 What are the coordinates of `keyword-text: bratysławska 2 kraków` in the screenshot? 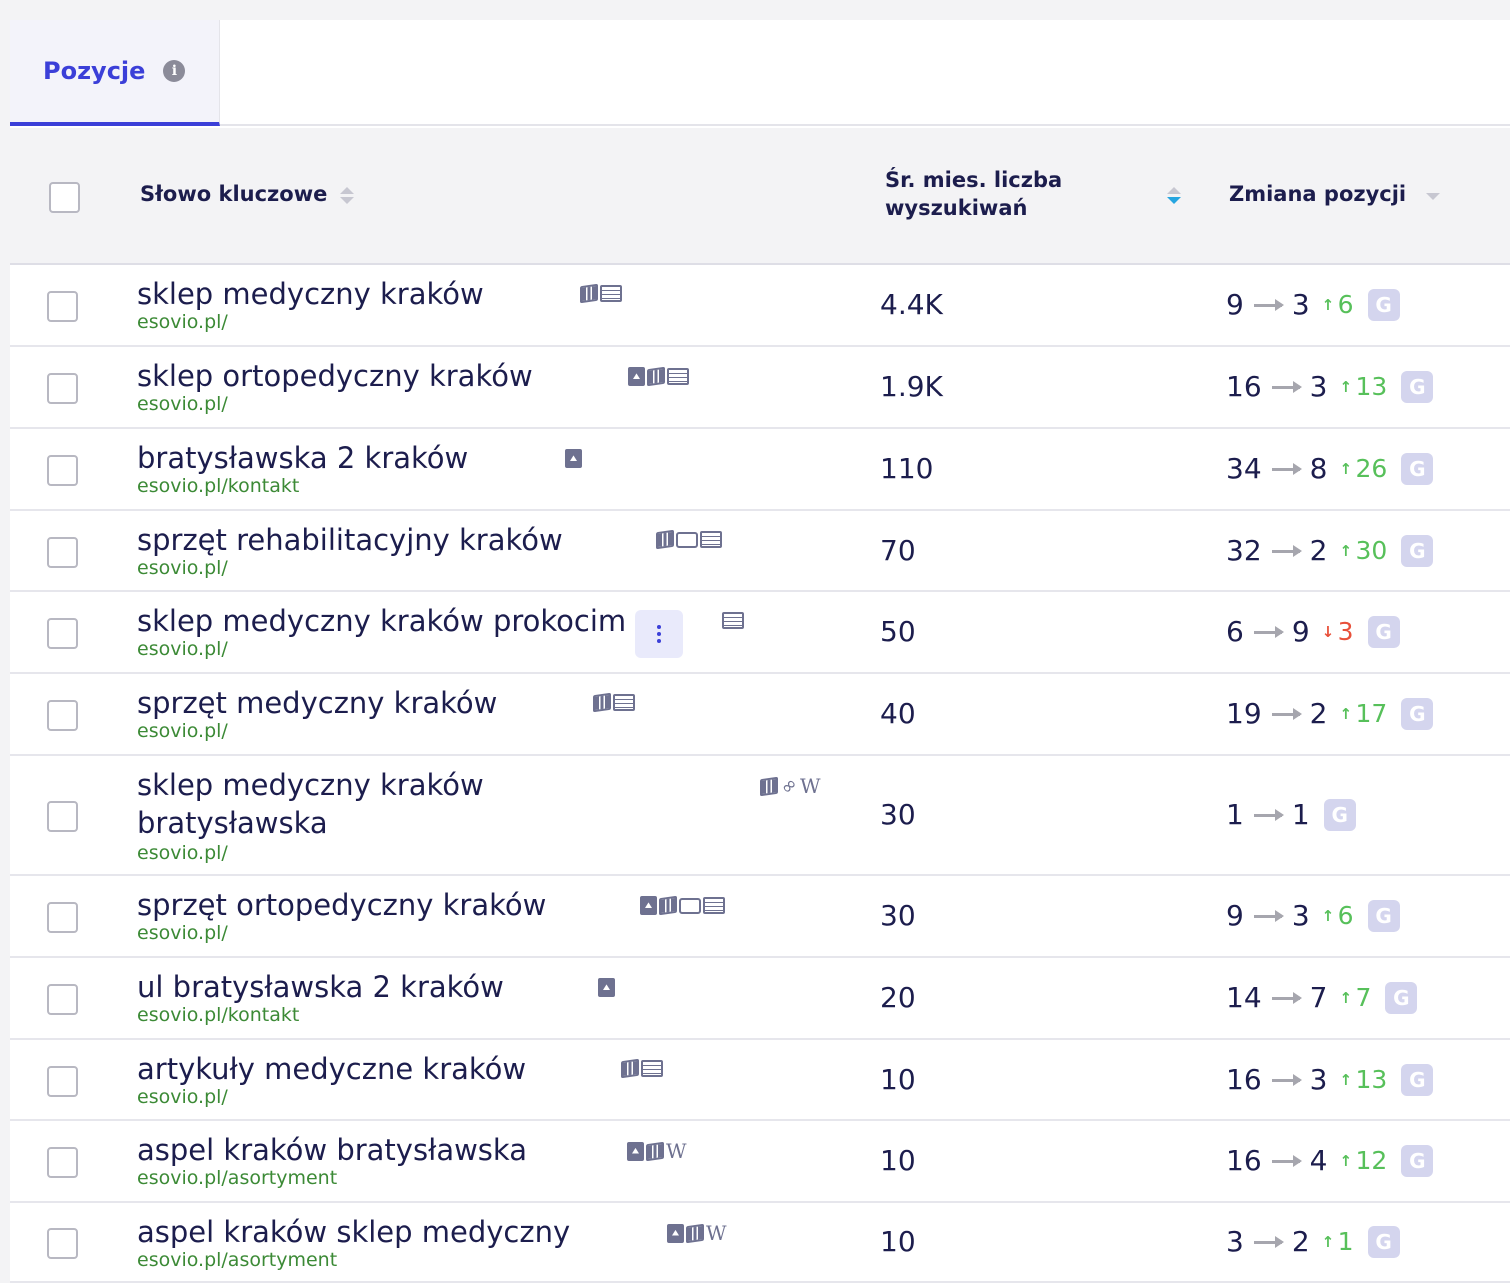 It's located at (303, 458).